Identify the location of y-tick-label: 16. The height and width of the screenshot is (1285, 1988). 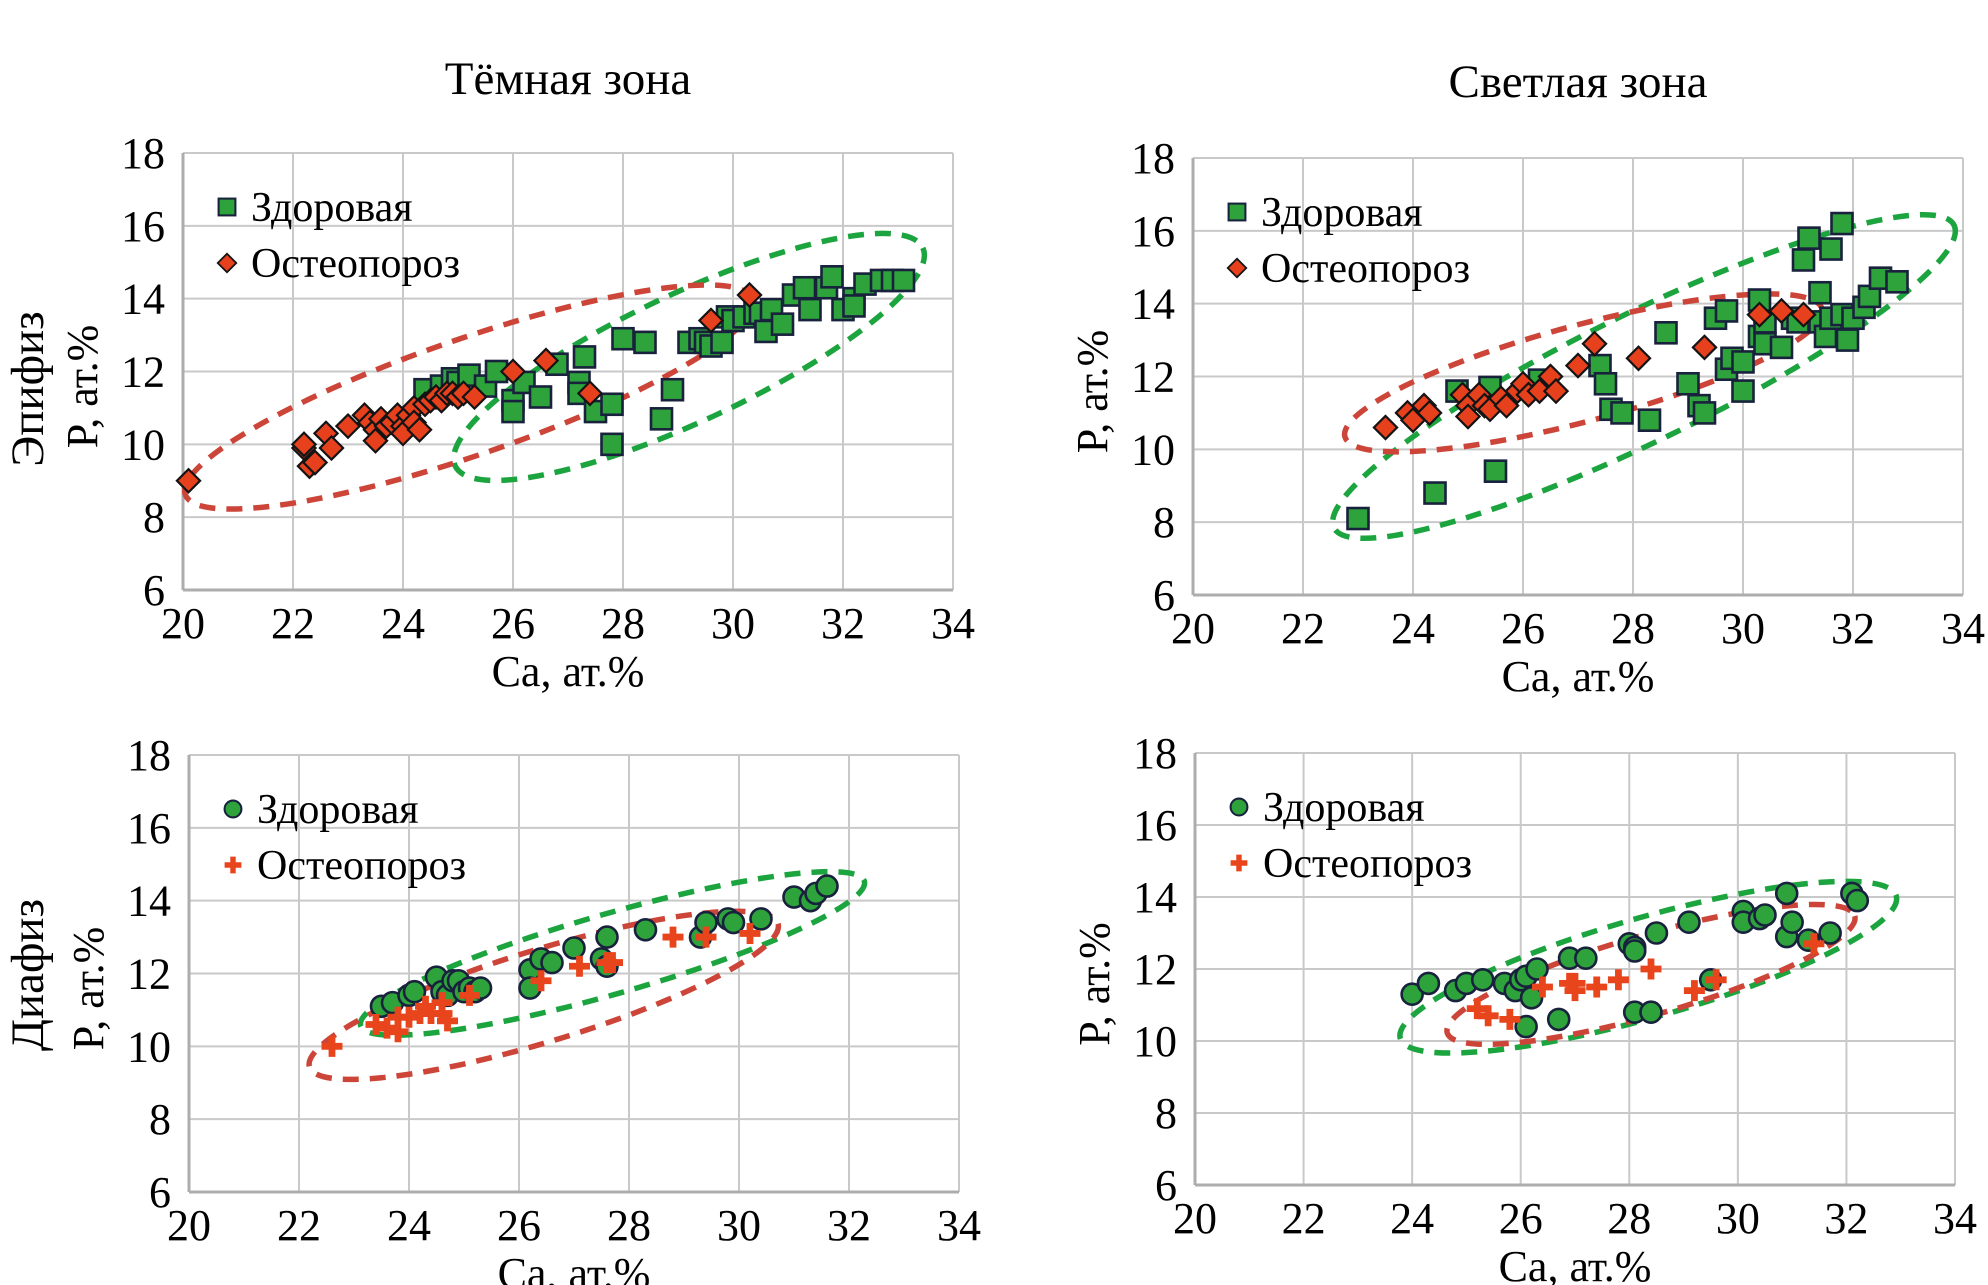
(143, 226).